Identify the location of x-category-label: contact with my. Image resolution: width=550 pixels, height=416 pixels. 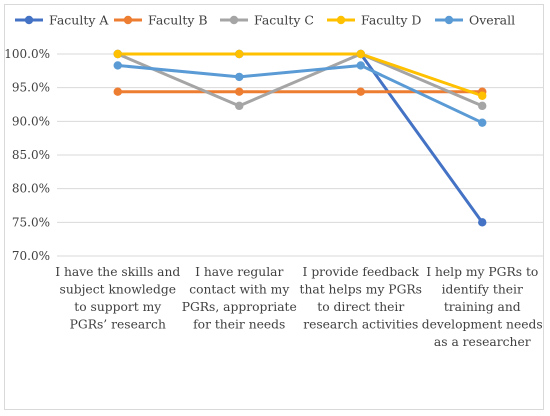
(239, 290).